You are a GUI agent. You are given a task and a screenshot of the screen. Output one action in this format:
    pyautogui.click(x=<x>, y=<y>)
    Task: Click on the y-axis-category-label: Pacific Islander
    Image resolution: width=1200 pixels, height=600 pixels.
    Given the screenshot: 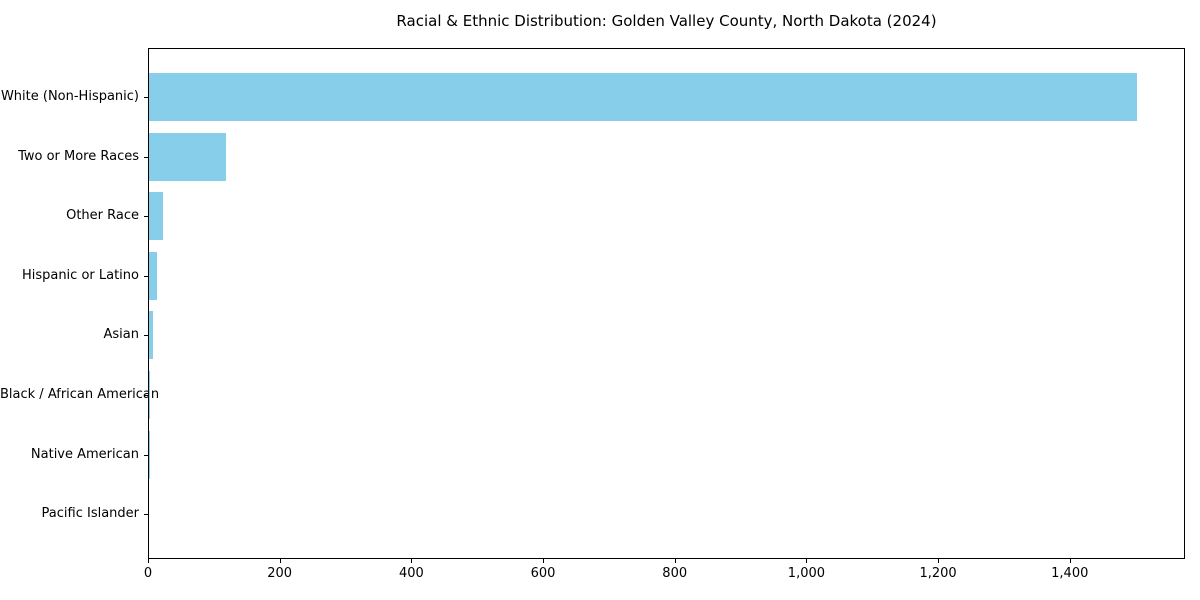 What is the action you would take?
    pyautogui.click(x=90, y=514)
    